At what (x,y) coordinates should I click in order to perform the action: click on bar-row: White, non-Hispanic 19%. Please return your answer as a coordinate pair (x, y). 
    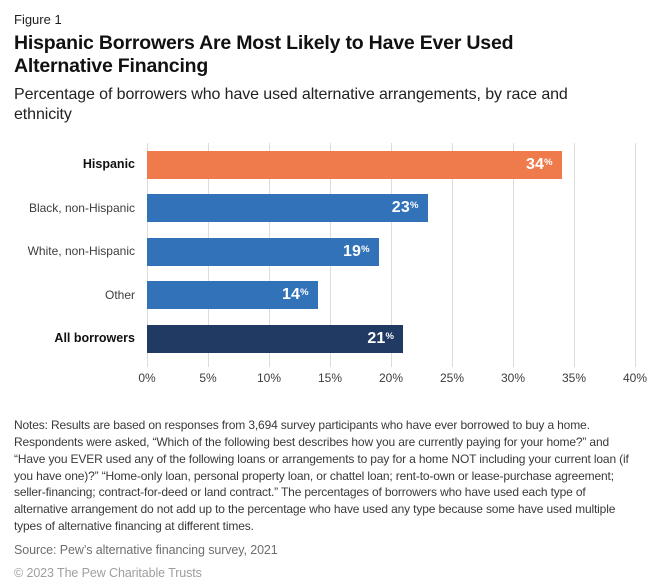
    Looking at the image, I should click on (327, 252).